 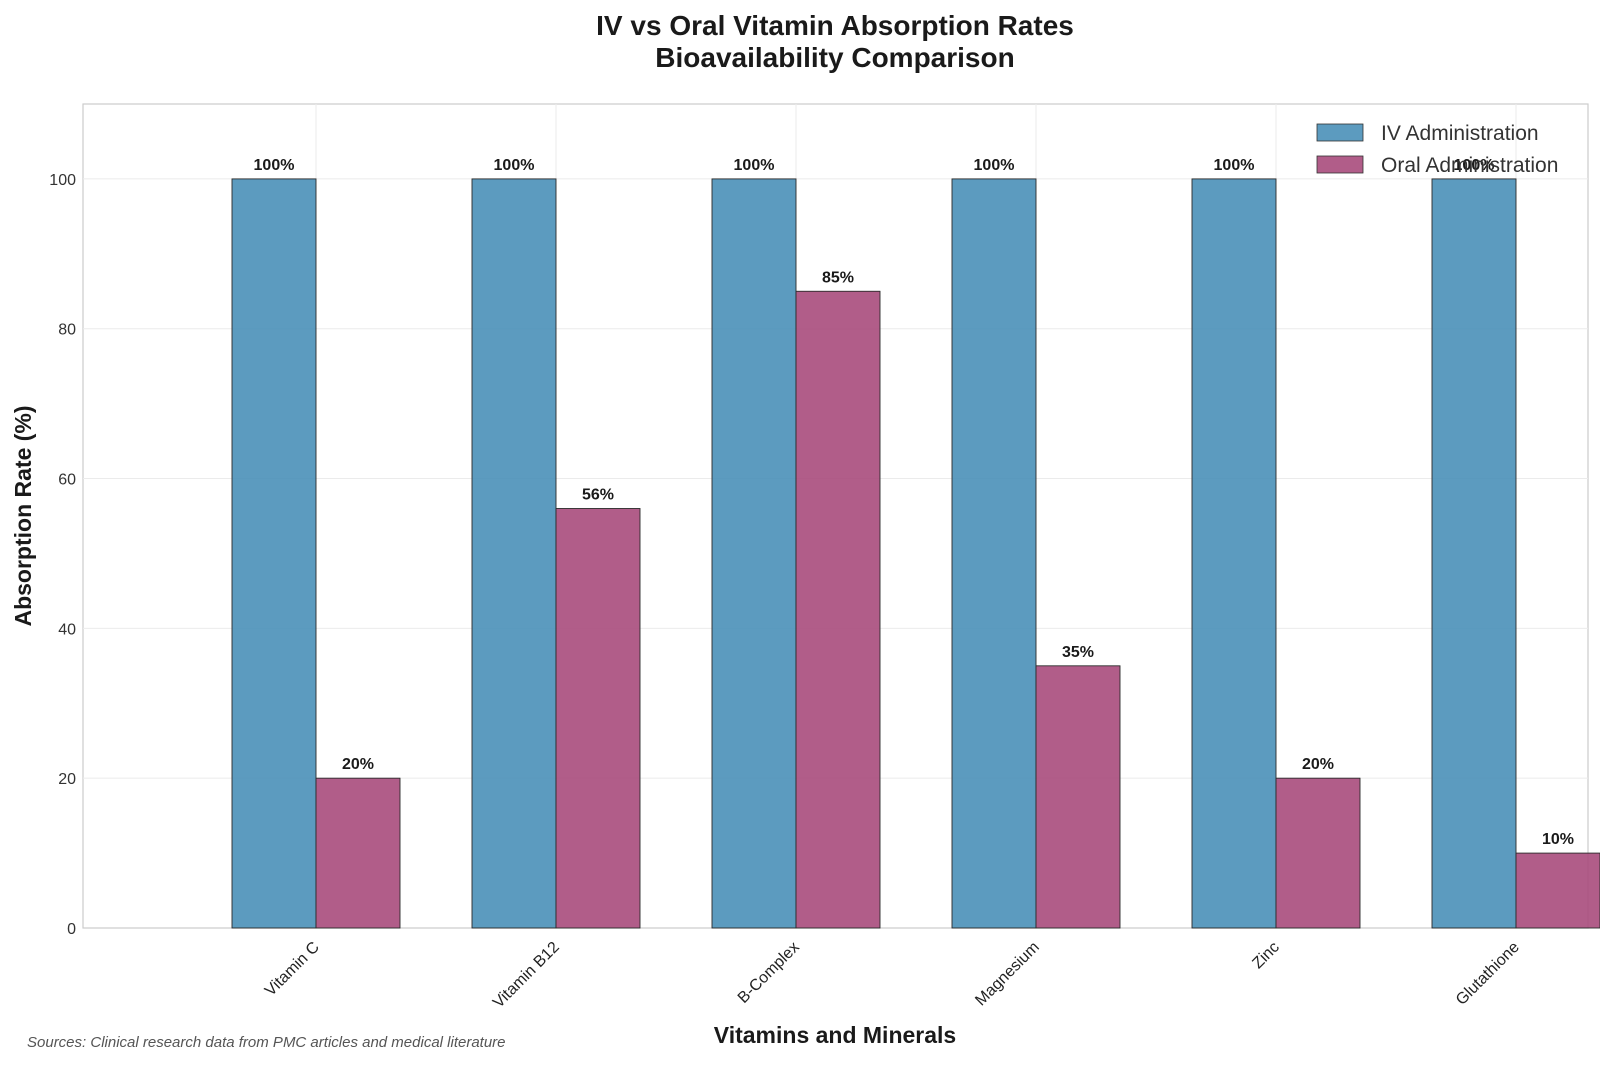 I want to click on legend-swatch-oral, so click(x=1340, y=164).